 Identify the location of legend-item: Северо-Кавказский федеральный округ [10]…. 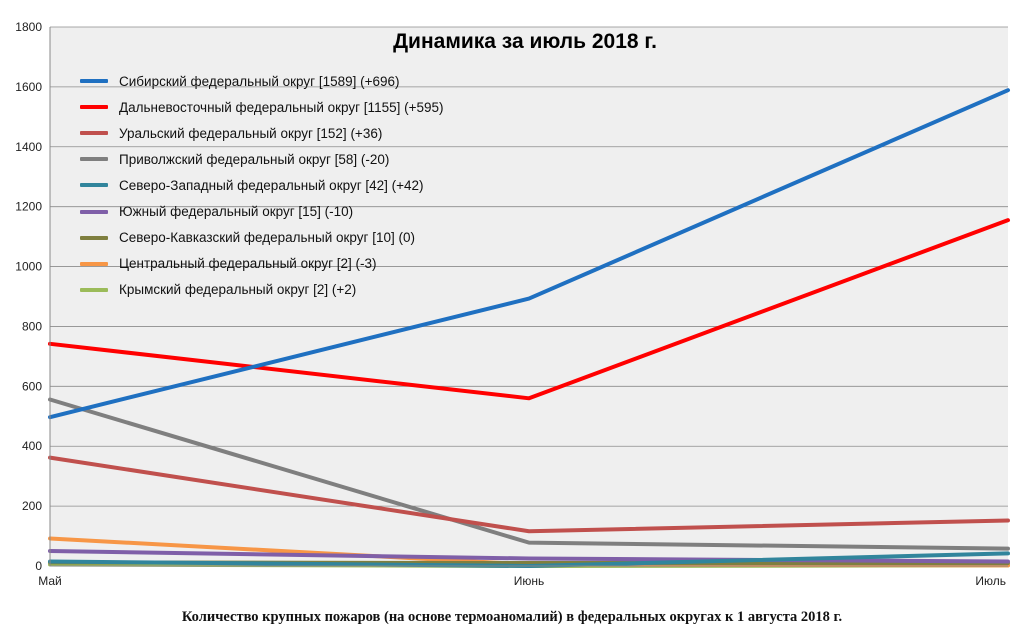
(262, 238).